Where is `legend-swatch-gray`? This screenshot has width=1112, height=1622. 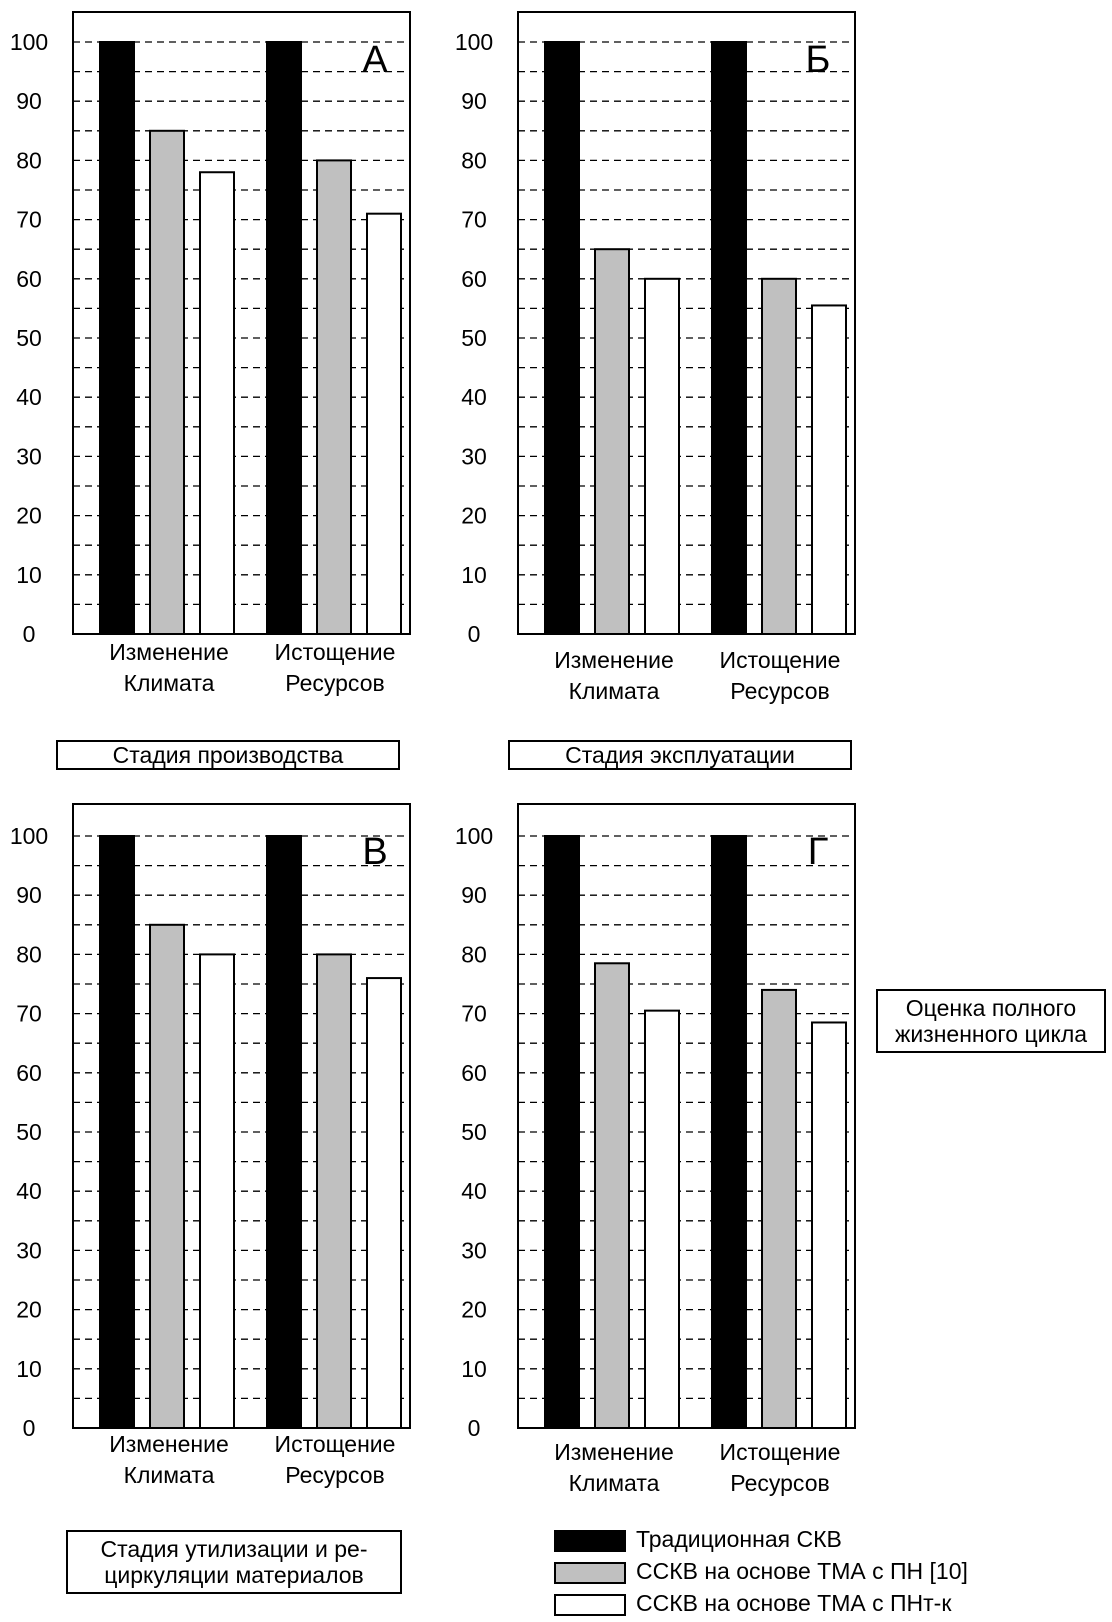
legend-swatch-gray is located at coordinates (590, 1573).